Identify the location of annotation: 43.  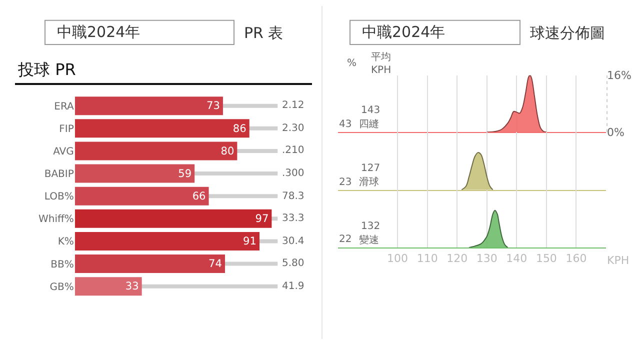
(345, 124).